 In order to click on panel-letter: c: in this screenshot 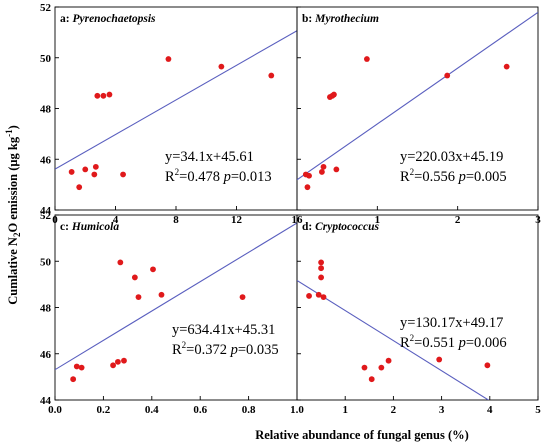, I will do `click(66, 227)`.